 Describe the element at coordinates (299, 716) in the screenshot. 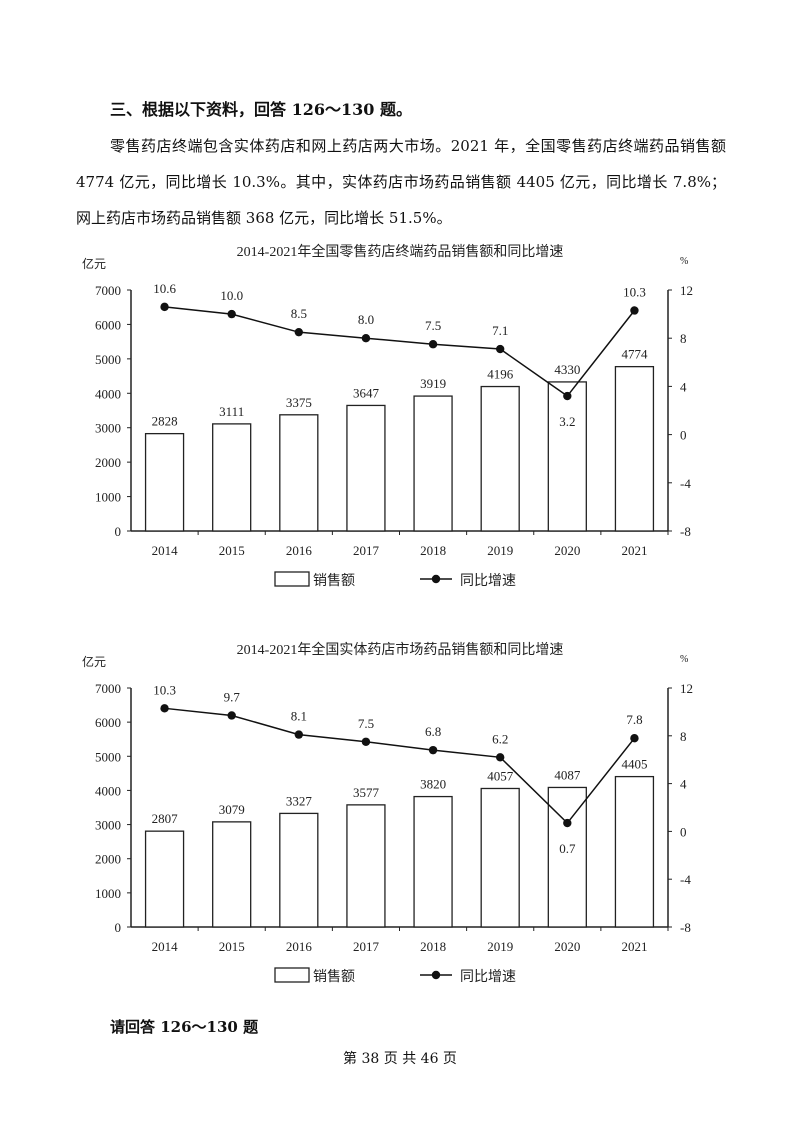

I see `growth-value-label: 8.1` at that location.